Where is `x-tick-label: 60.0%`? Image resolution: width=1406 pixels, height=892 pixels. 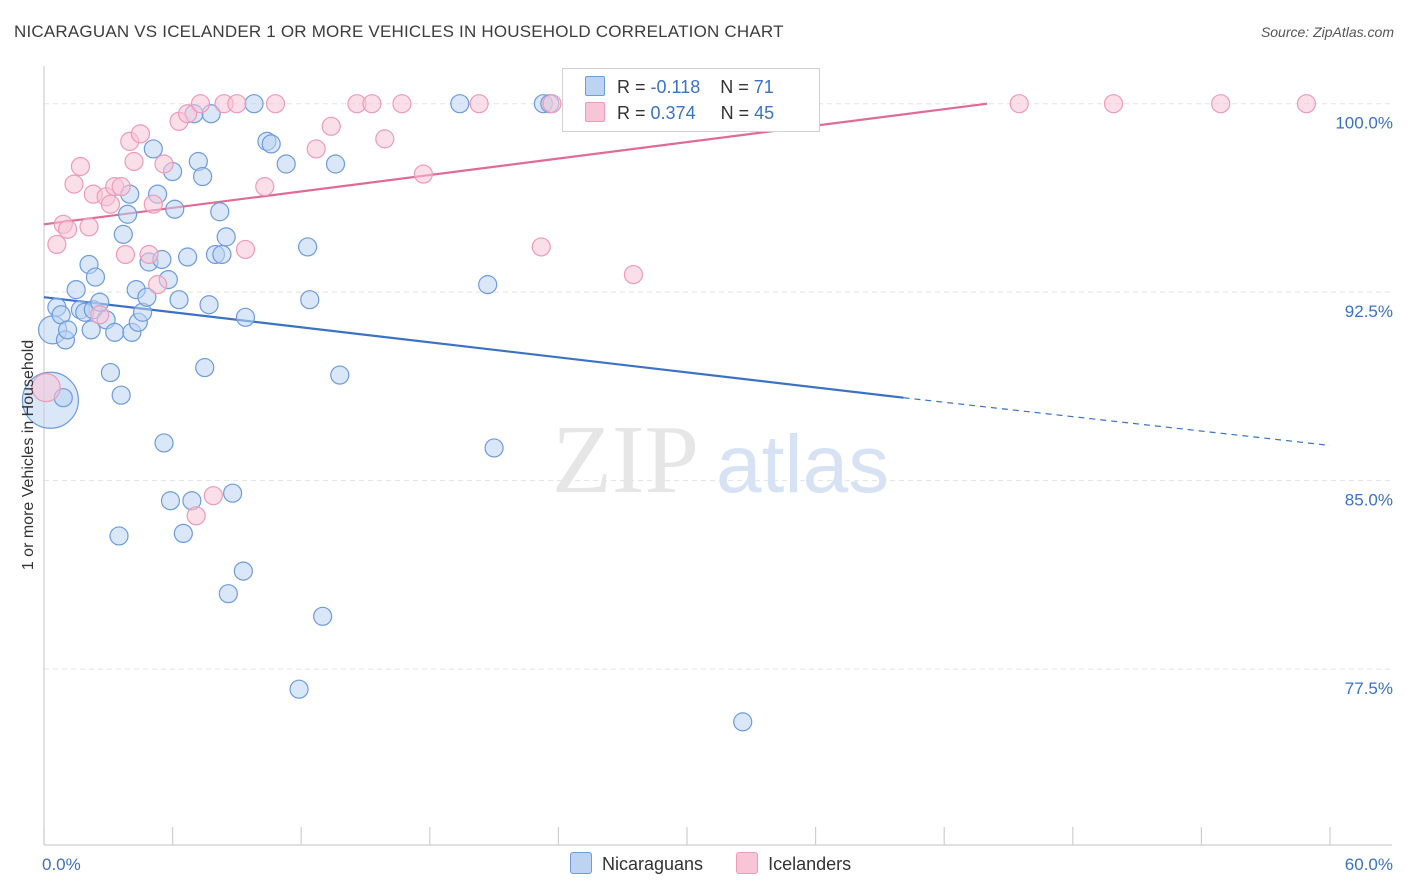 x-tick-label: 60.0% is located at coordinates (1369, 864).